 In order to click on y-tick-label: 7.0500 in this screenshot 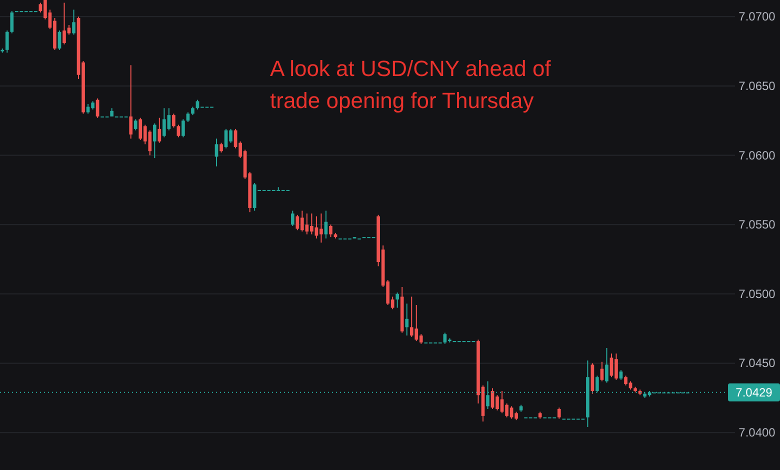, I will do `click(757, 293)`.